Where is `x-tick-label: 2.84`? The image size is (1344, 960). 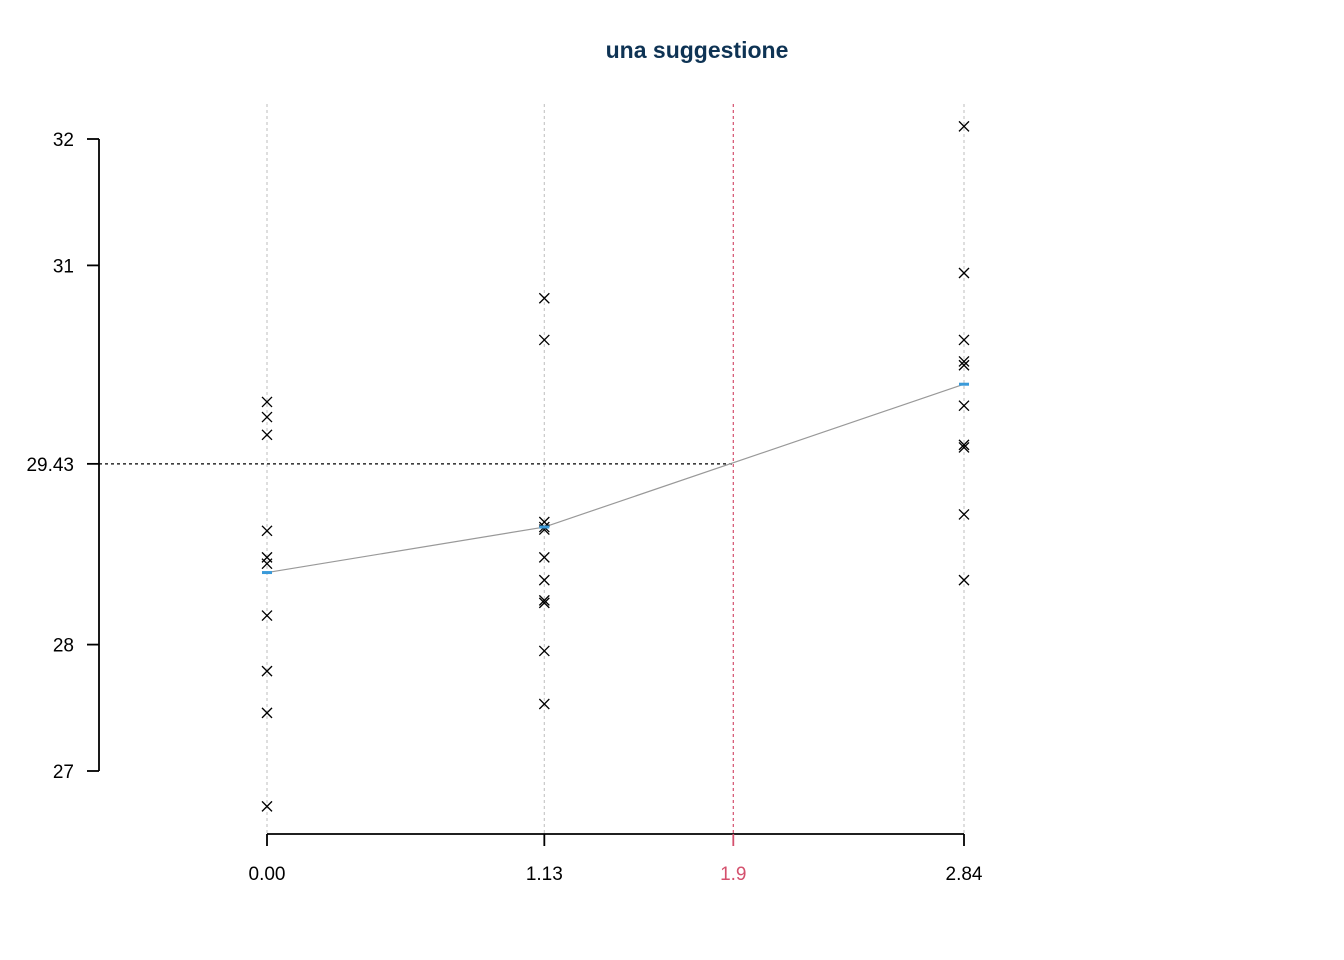 x-tick-label: 2.84 is located at coordinates (964, 874).